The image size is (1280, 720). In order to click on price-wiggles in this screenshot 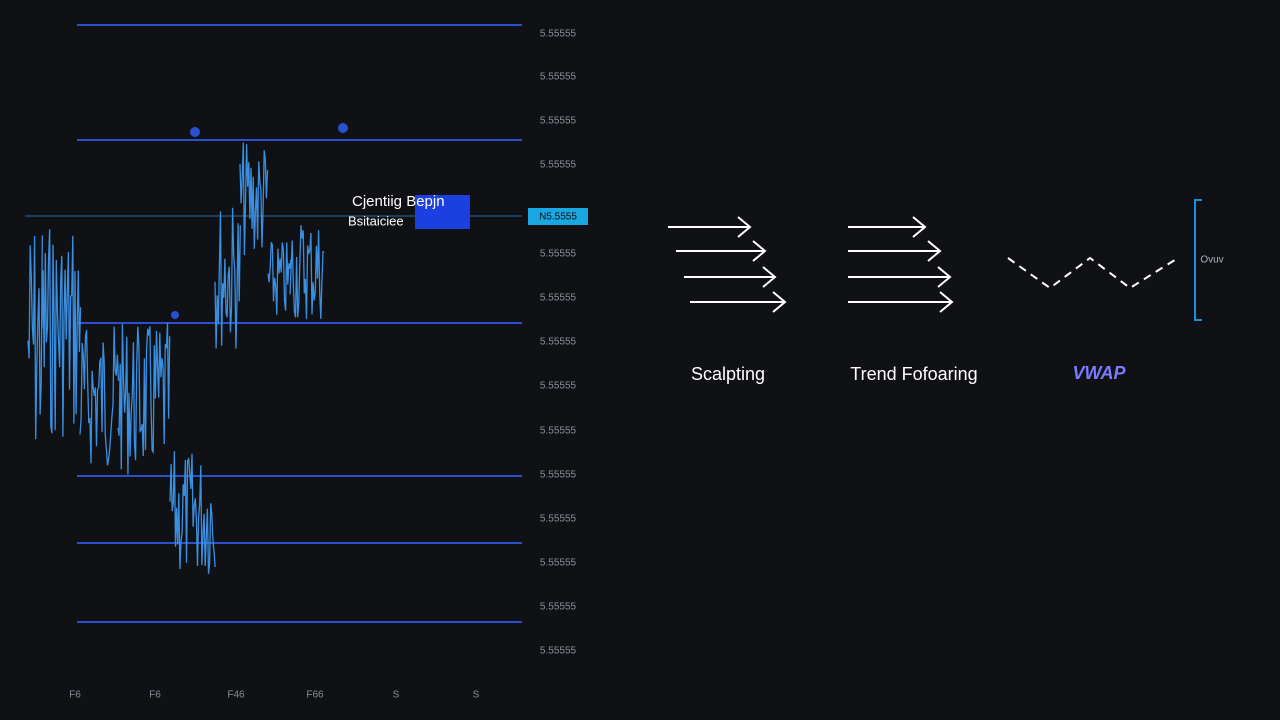, I will do `click(176, 358)`.